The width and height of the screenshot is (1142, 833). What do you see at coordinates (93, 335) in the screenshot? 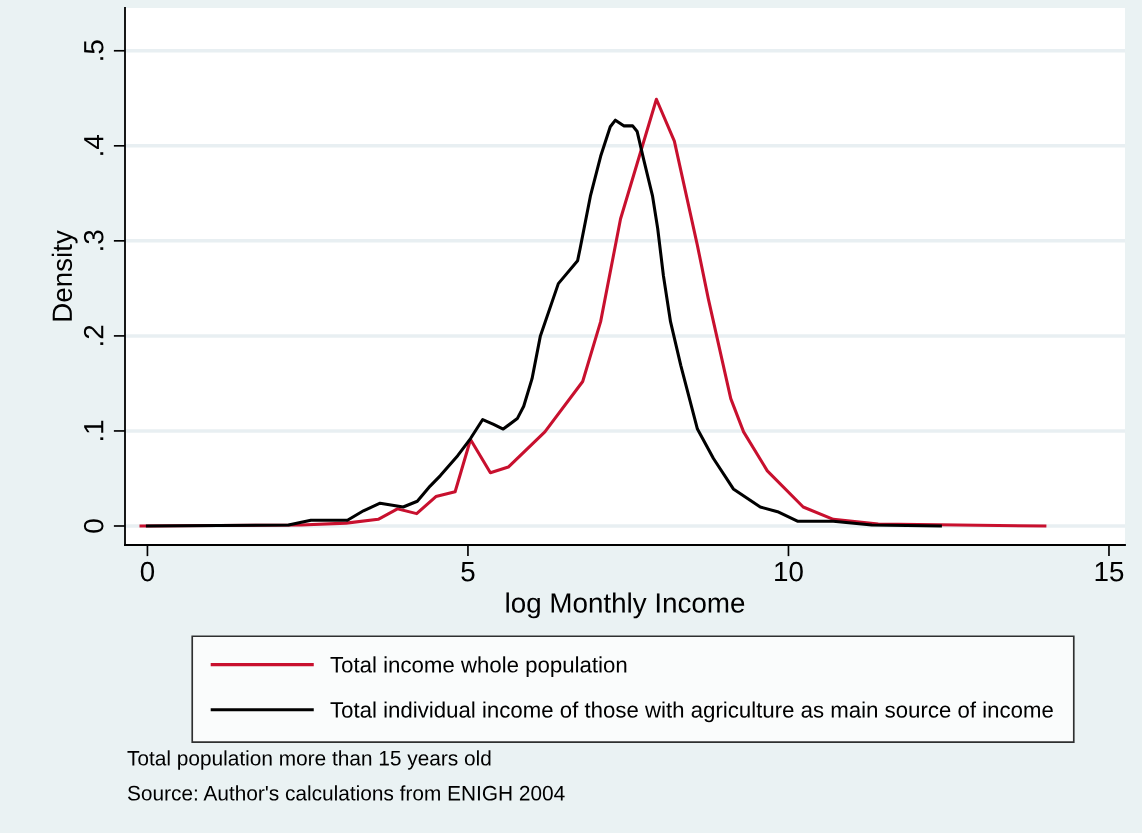
I see `y-tick-label: .2` at bounding box center [93, 335].